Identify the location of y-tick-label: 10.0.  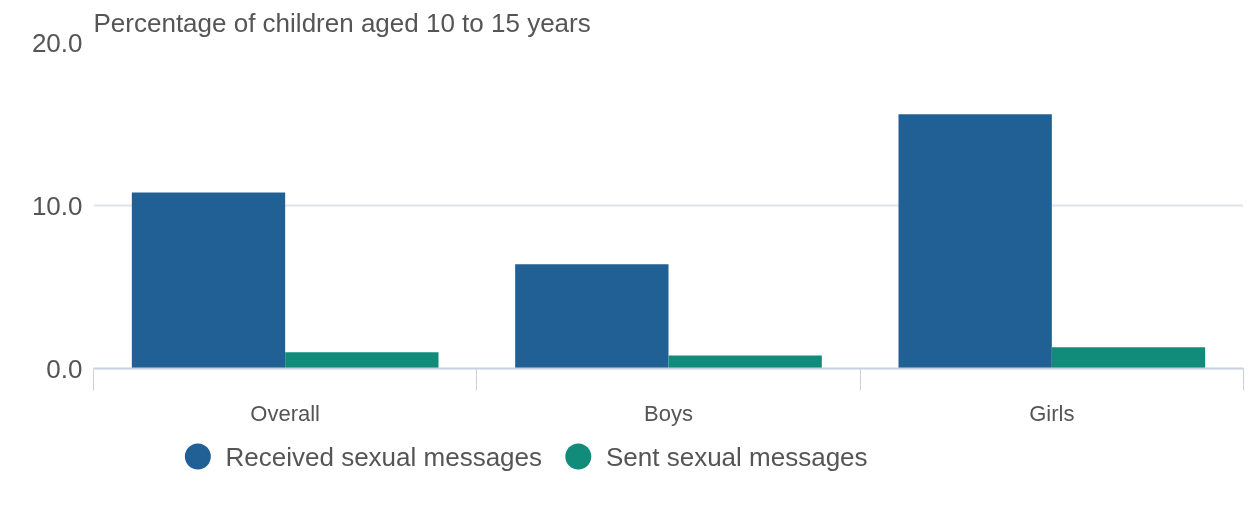
(57, 205).